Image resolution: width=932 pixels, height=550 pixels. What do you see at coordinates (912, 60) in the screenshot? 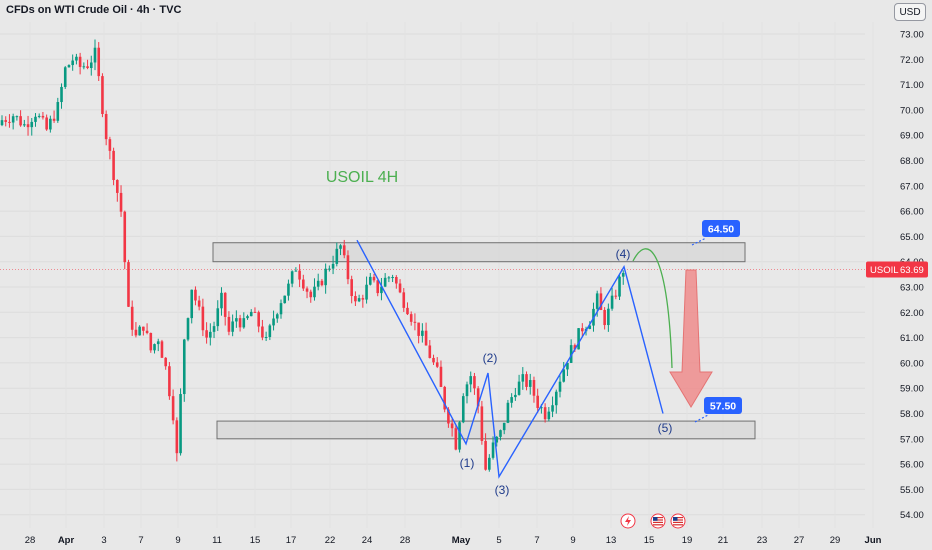
I see `price-label-72.00: 72.00` at bounding box center [912, 60].